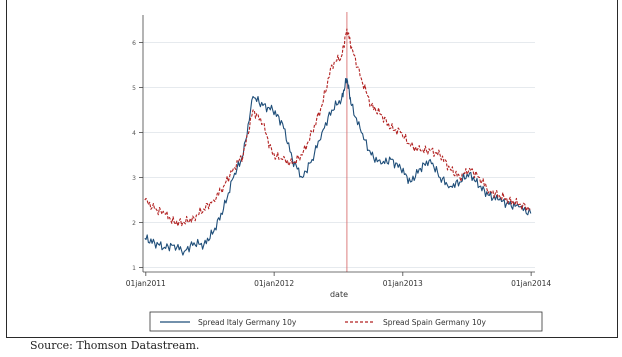 This screenshot has width=622, height=357. Describe the element at coordinates (134, 223) in the screenshot. I see `y-tick-label: 2` at that location.